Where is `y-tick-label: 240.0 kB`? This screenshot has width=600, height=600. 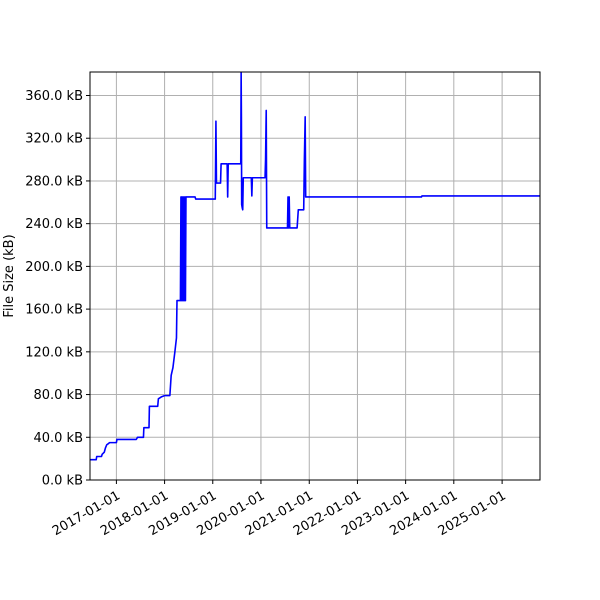
y-tick-label: 240.0 kB is located at coordinates (54, 224).